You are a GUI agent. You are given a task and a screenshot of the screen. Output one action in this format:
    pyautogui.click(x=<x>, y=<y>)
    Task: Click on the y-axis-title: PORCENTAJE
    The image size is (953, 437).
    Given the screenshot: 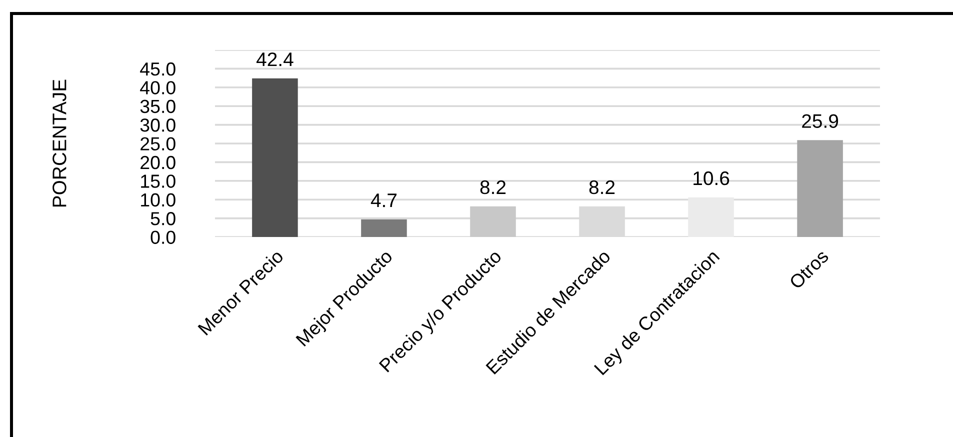 What is the action you would take?
    pyautogui.click(x=59, y=143)
    